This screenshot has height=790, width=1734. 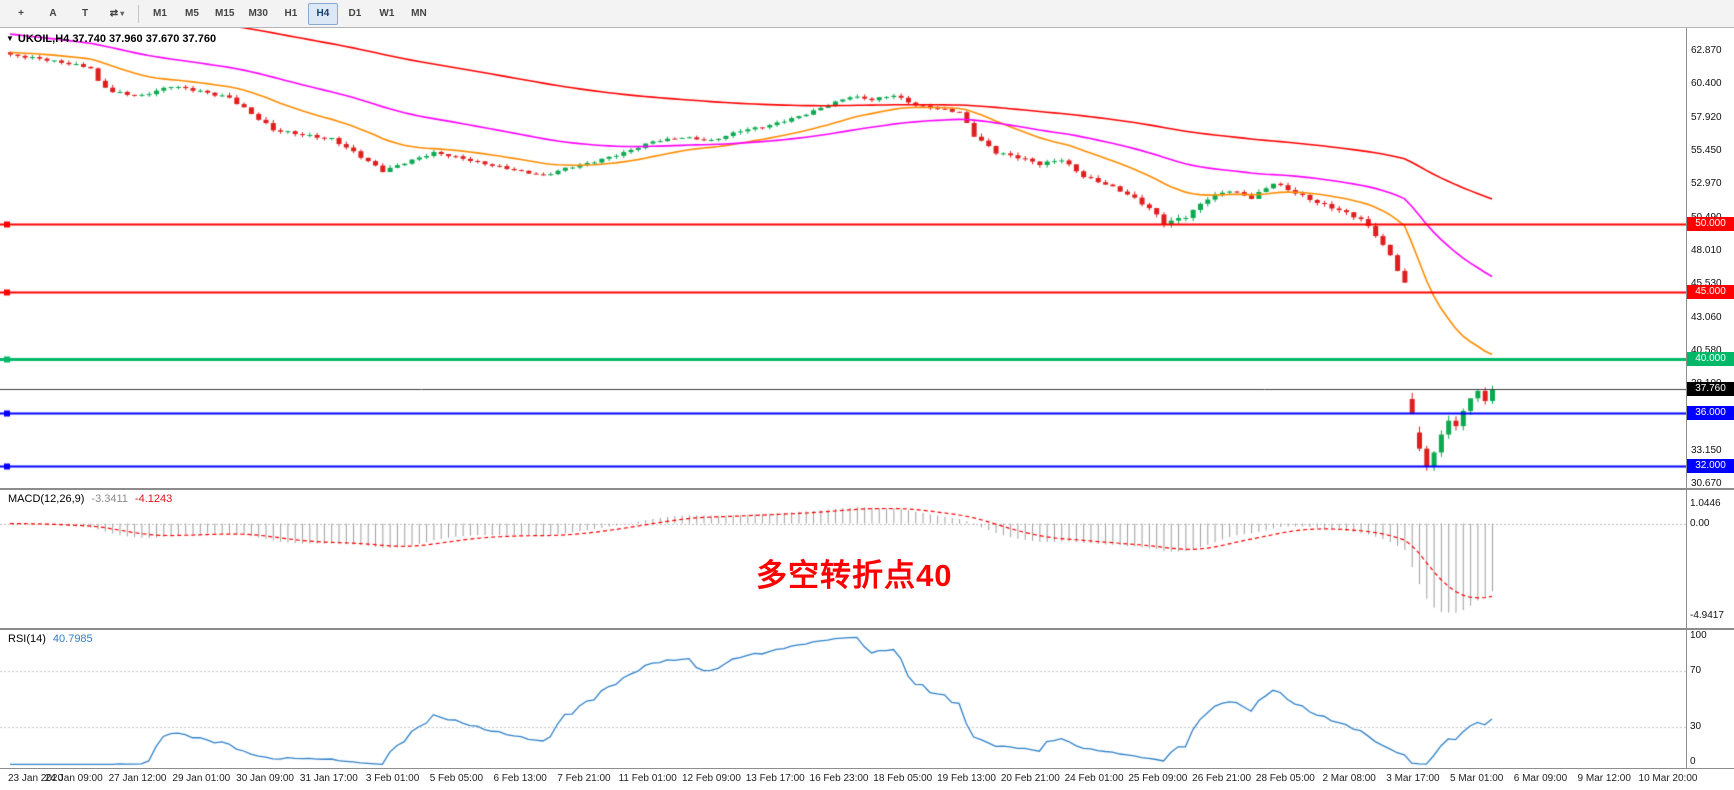 I want to click on toolbar-separator, so click(x=138, y=13).